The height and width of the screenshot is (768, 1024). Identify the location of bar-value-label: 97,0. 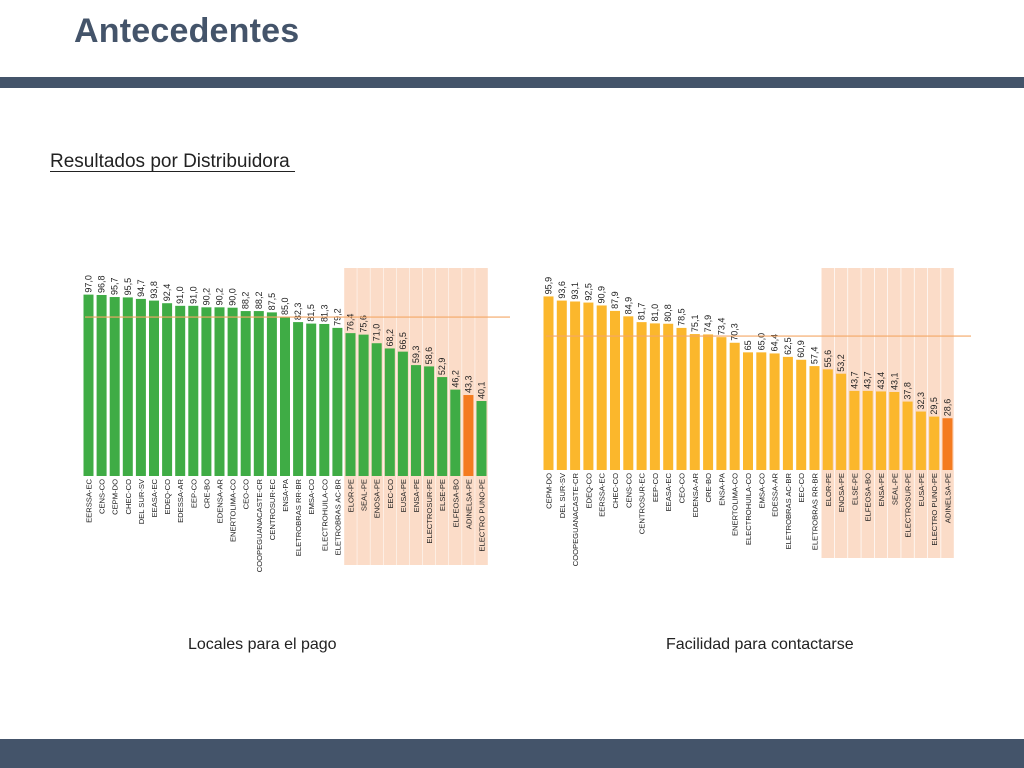
(89, 284).